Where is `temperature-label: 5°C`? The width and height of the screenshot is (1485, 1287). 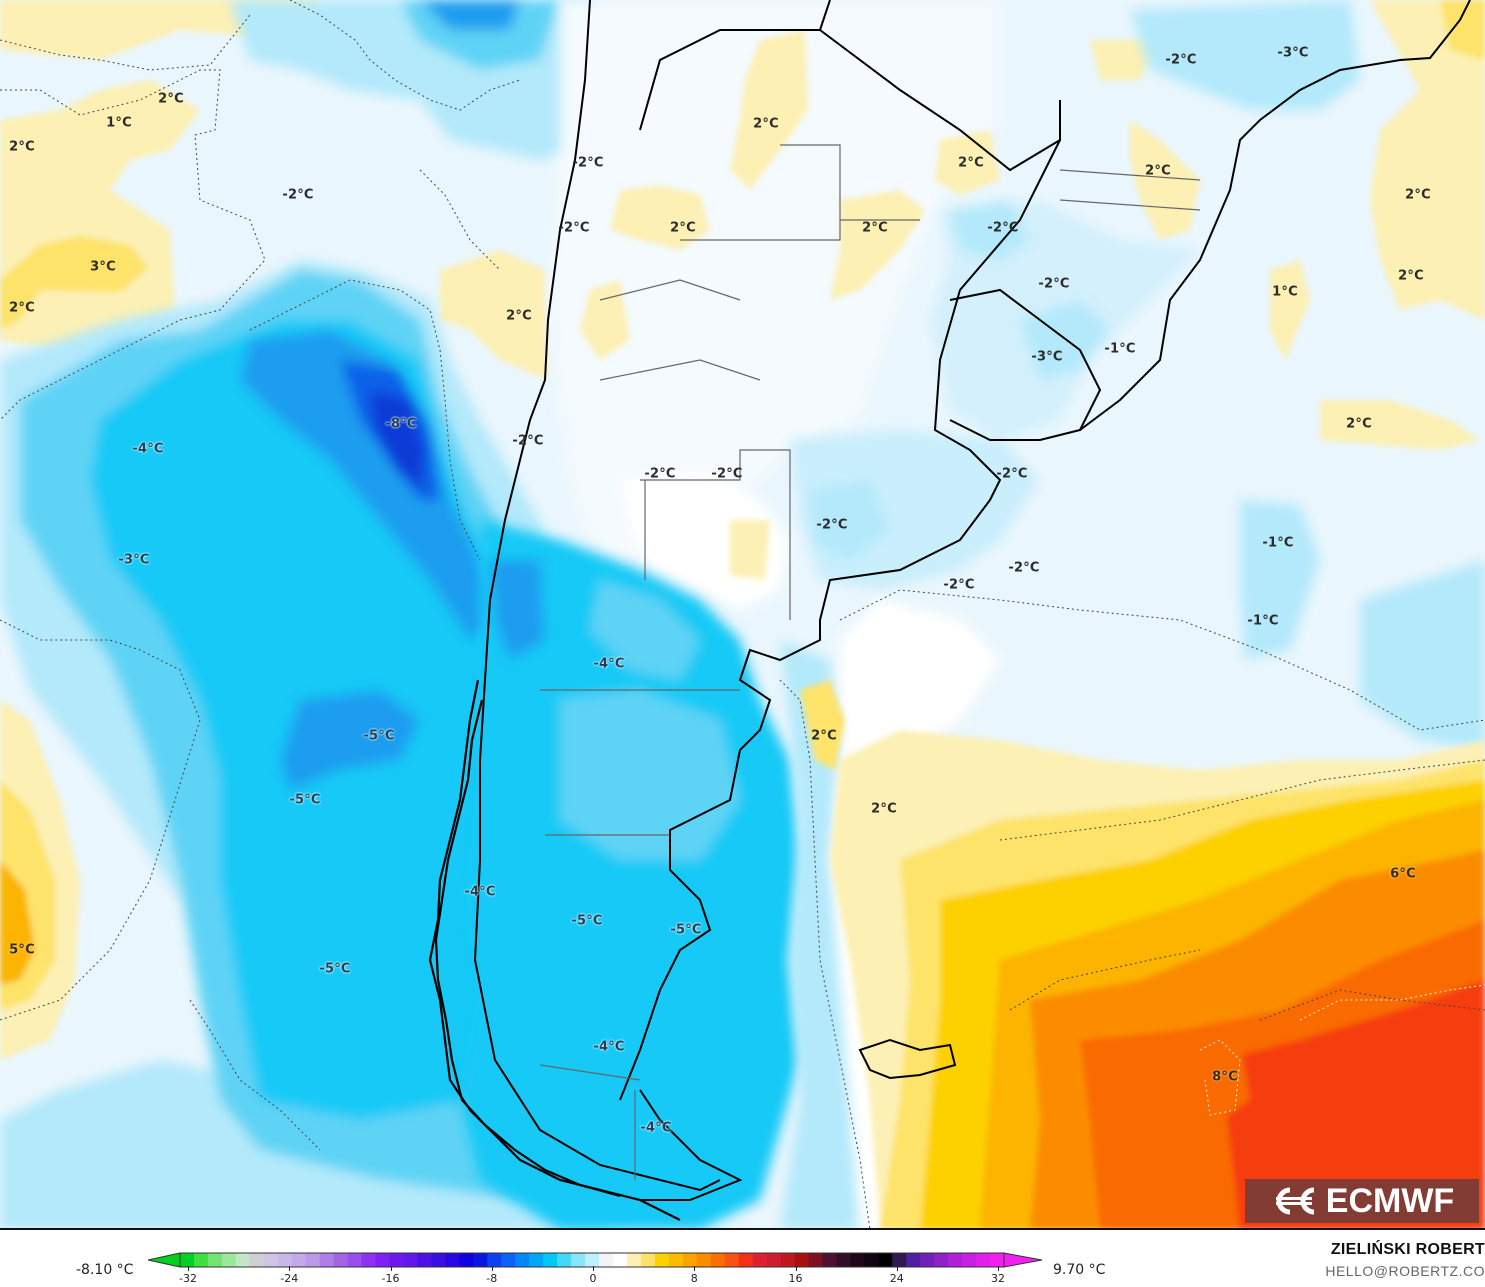 temperature-label: 5°C is located at coordinates (22, 950).